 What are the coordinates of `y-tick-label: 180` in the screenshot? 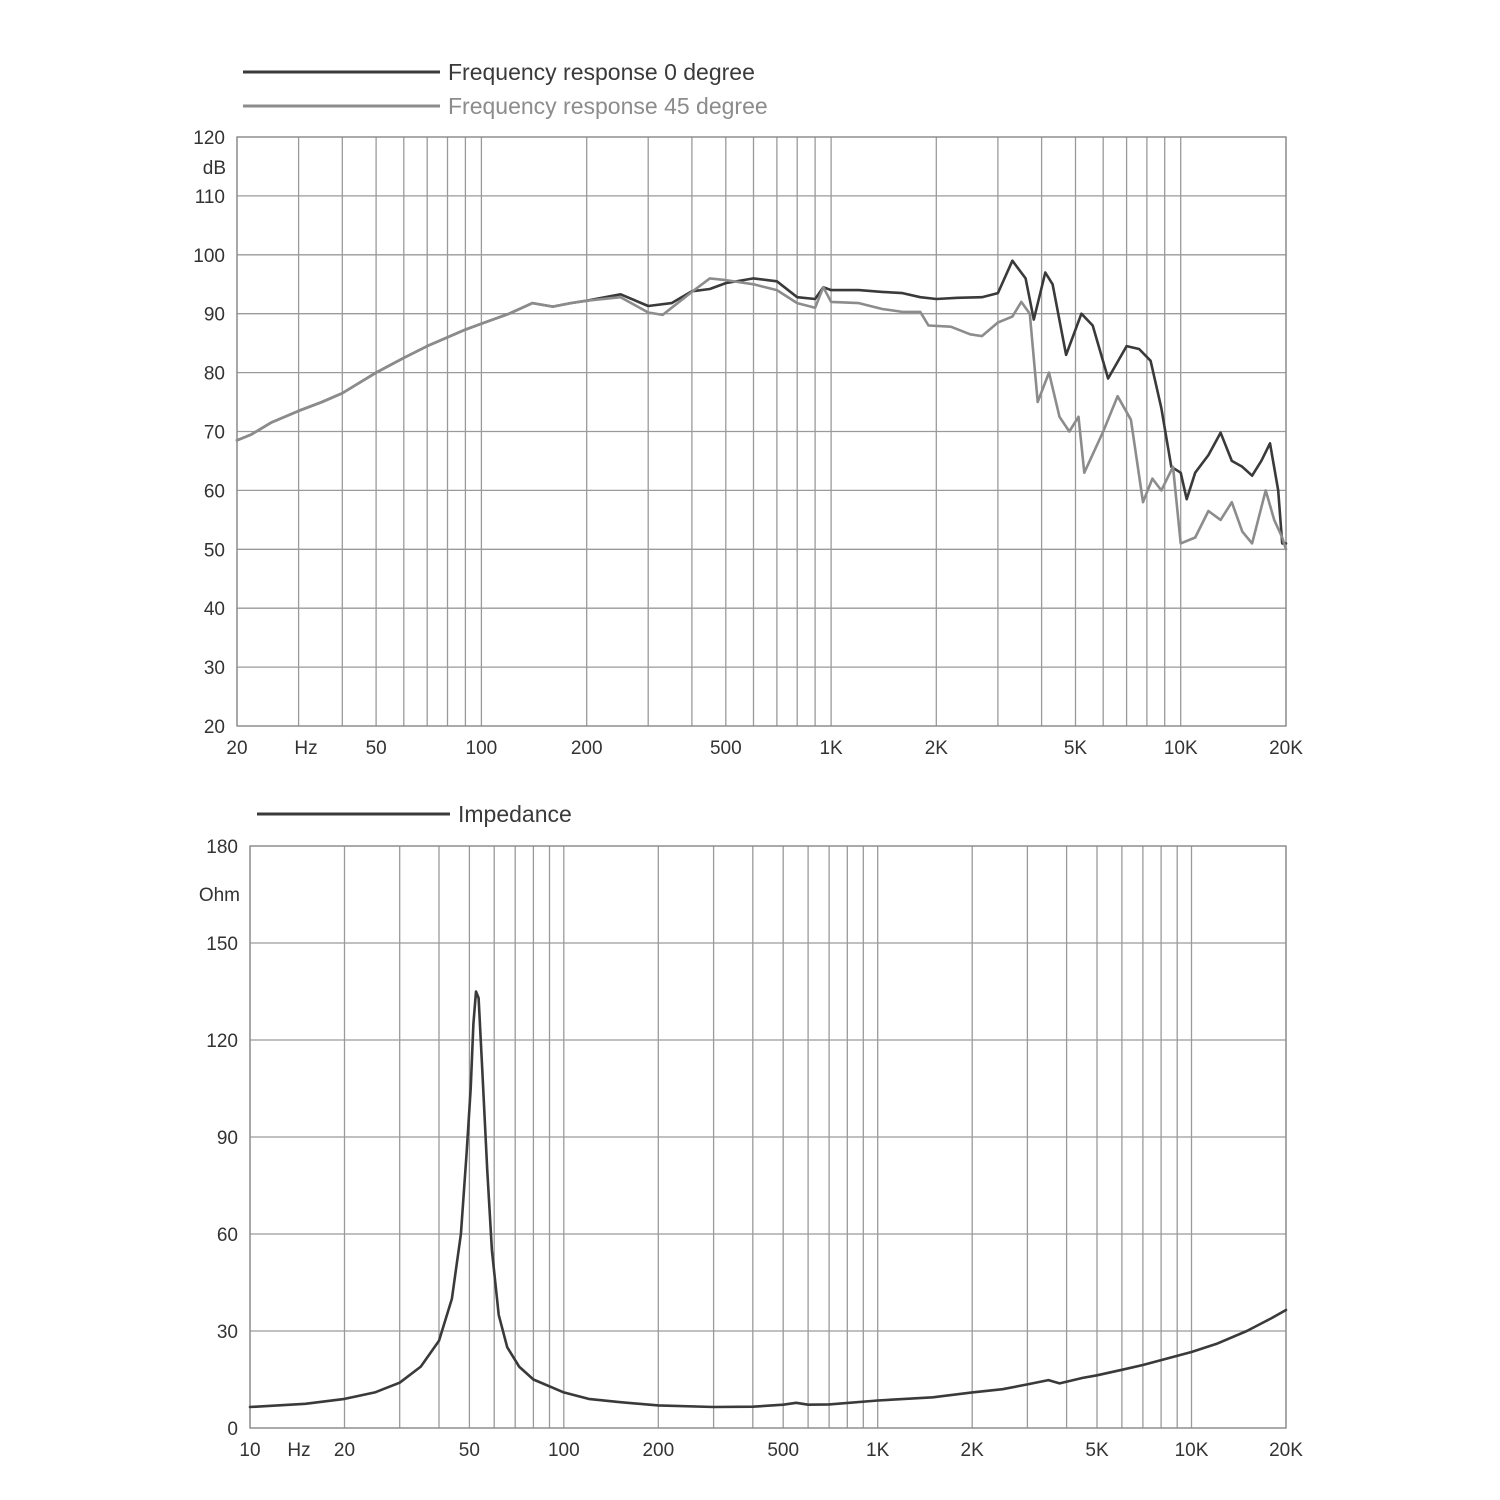 It's located at (222, 847).